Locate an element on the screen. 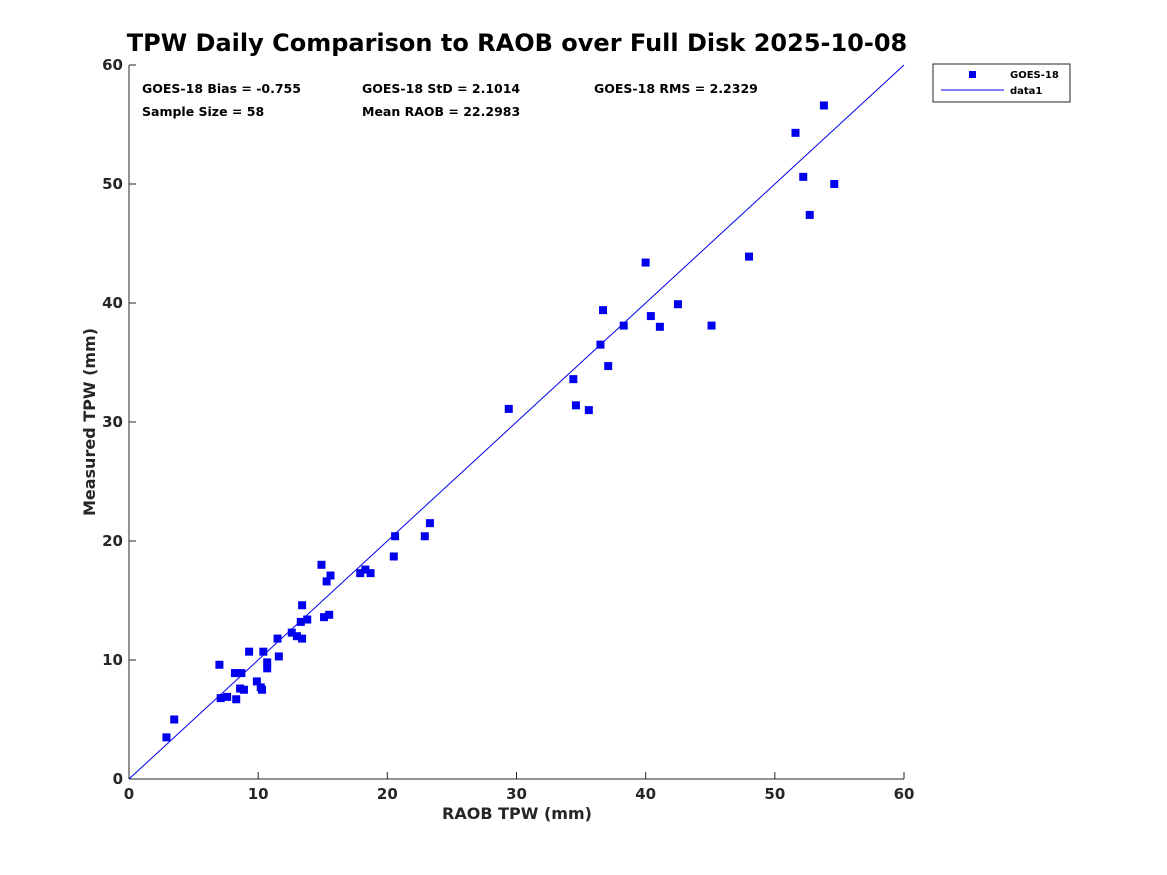  x-axis-ticks: 0 10 20 30 40 50 60 is located at coordinates (519, 787).